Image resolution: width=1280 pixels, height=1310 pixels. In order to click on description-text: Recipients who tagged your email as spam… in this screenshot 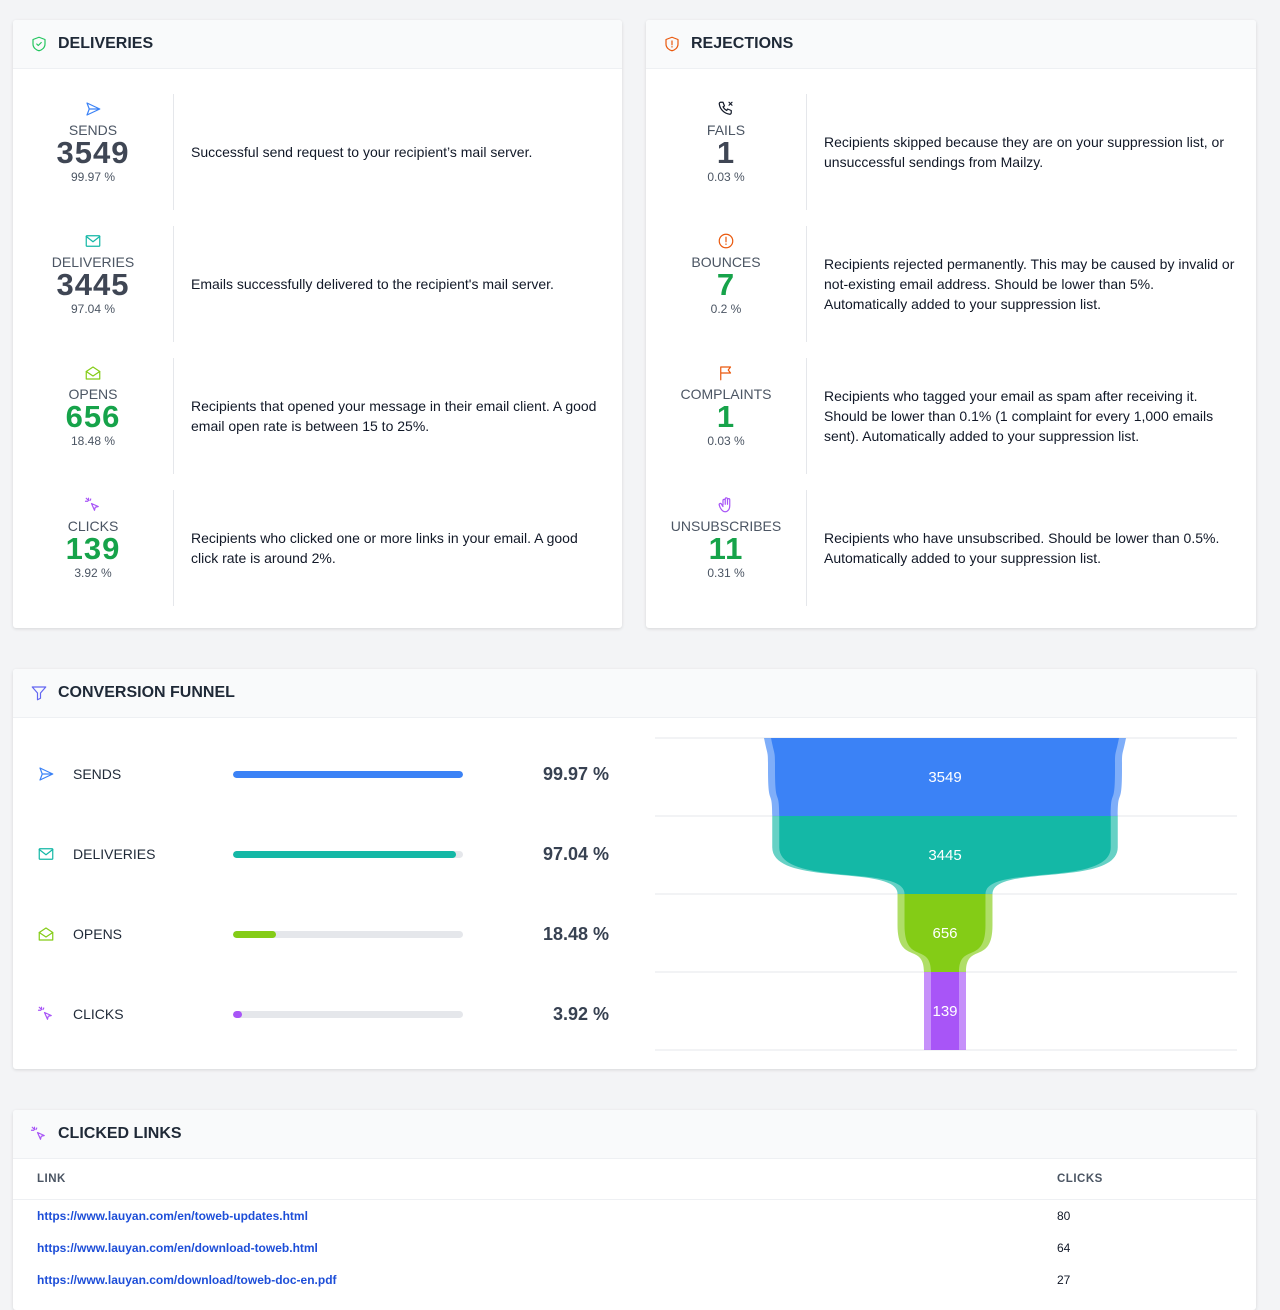, I will do `click(1019, 416)`.